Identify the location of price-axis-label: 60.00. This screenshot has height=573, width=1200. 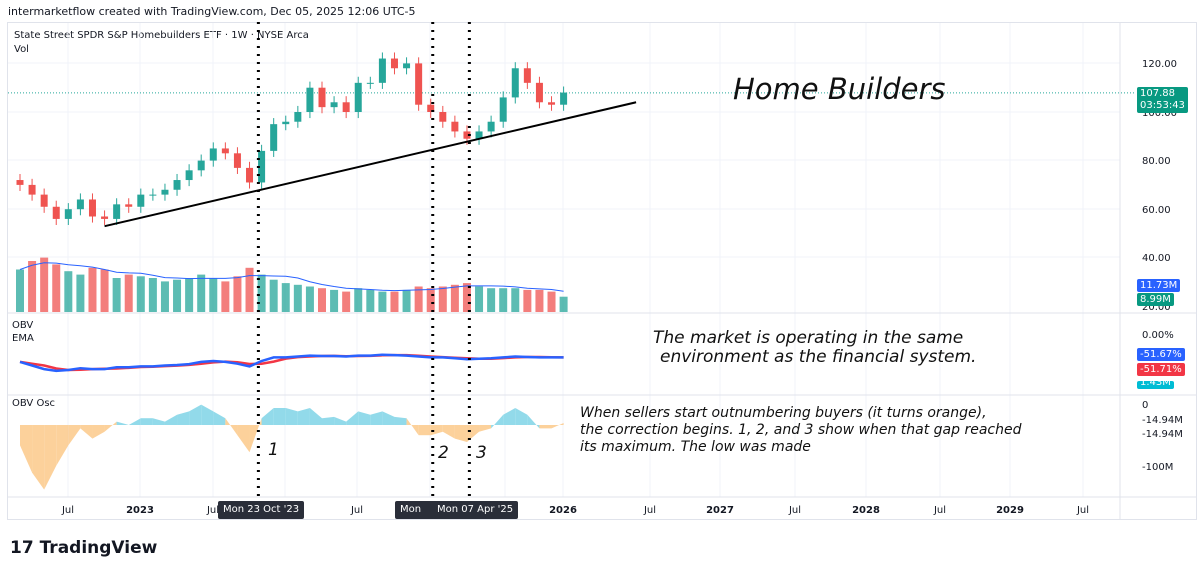
(1156, 210).